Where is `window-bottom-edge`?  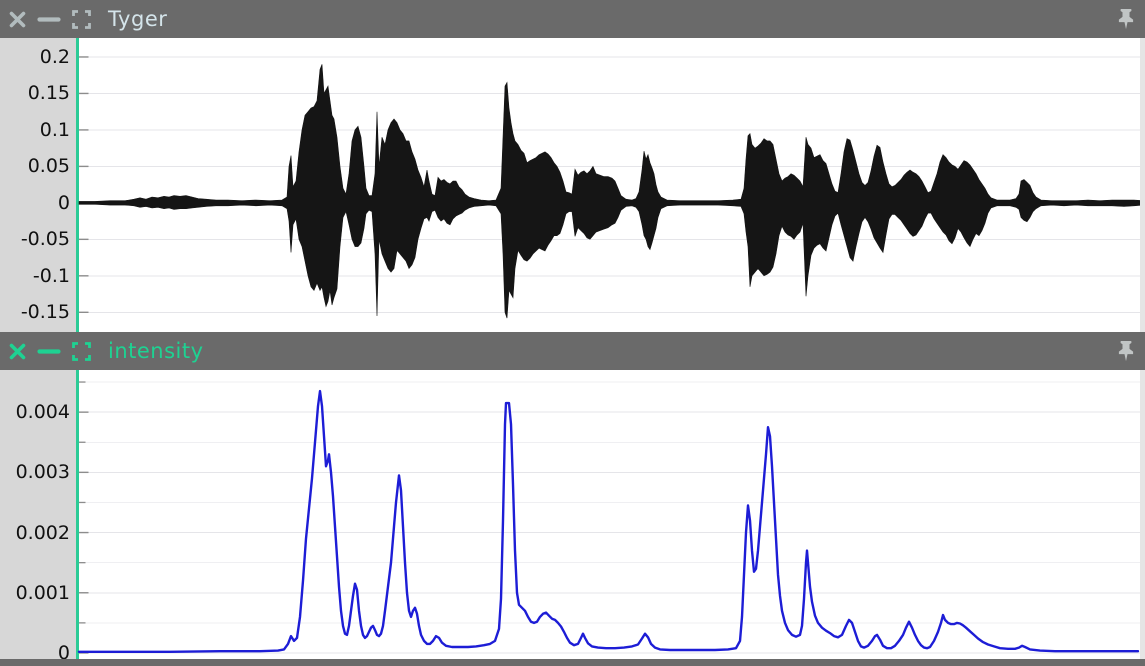 window-bottom-edge is located at coordinates (572, 662).